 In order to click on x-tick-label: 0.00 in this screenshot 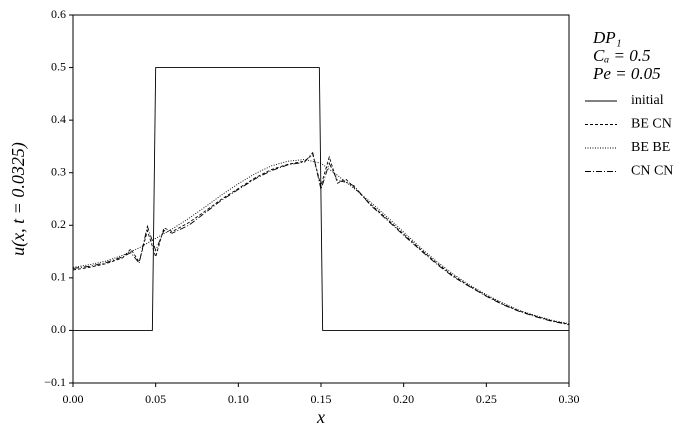, I will do `click(73, 399)`.